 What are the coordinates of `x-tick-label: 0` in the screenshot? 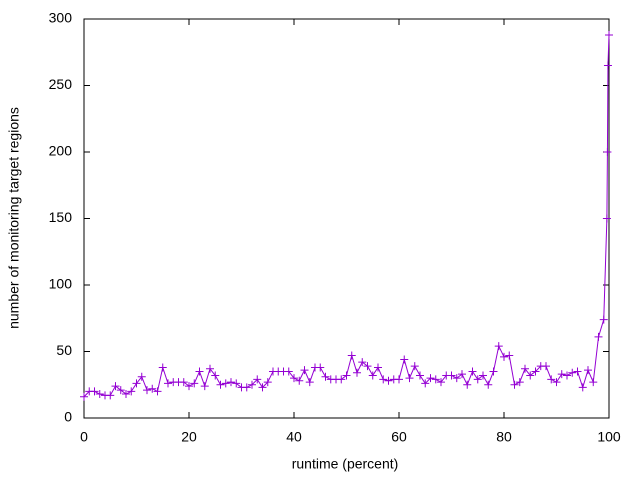 It's located at (84, 437).